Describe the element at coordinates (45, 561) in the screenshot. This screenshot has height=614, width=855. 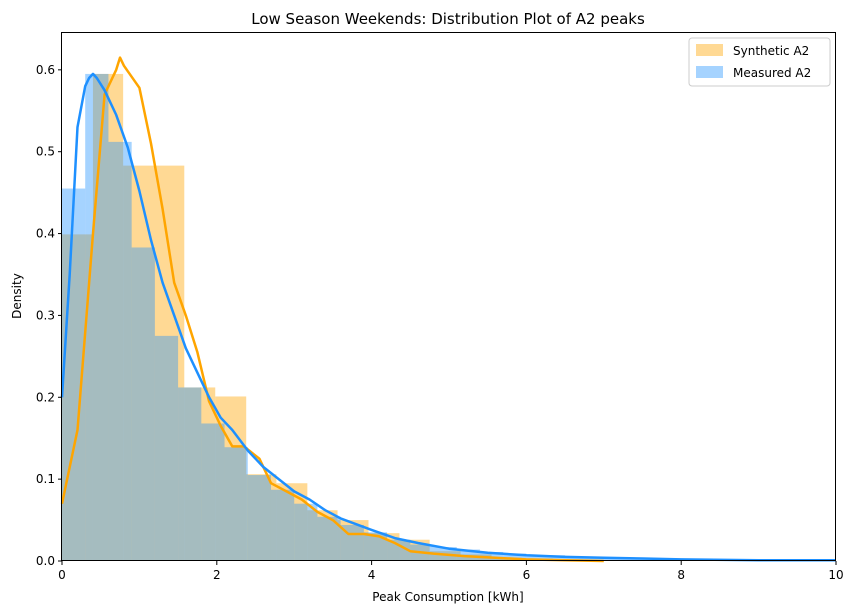
I see `y-tick-label: 0.0` at that location.